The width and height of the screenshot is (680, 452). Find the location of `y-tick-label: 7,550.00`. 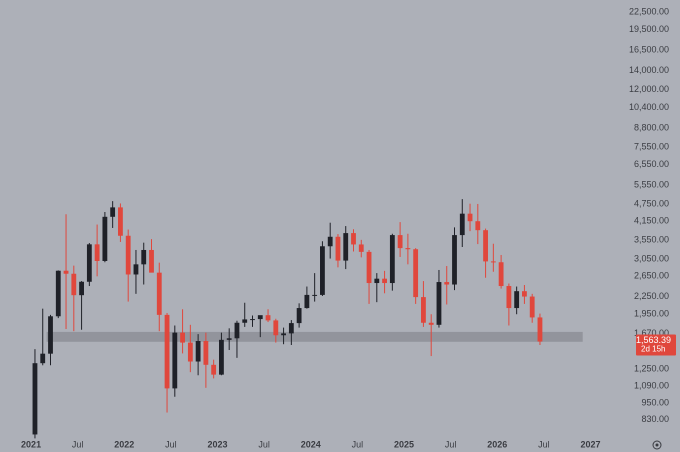

y-tick-label: 7,550.00 is located at coordinates (651, 146).